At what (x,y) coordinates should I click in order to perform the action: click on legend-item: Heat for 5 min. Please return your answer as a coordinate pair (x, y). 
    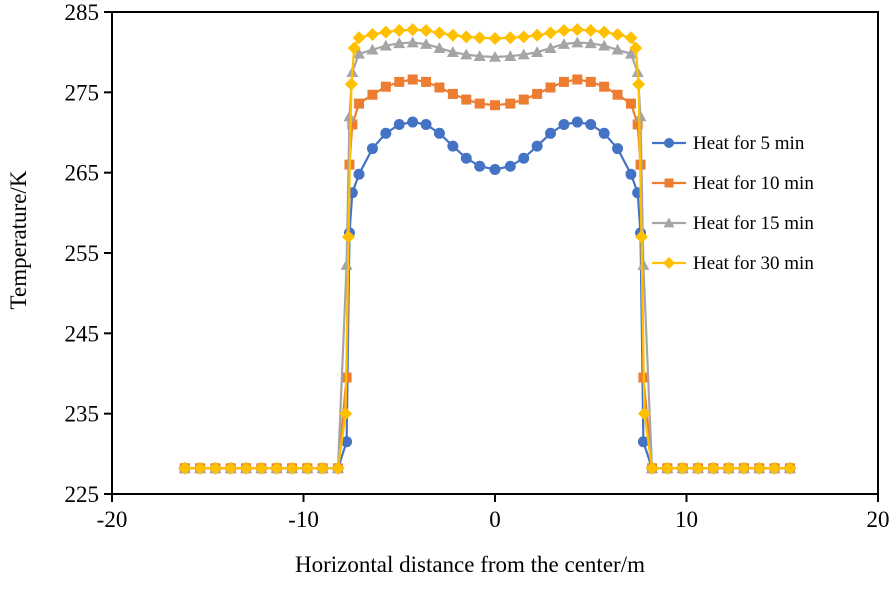
    Looking at the image, I should click on (728, 143).